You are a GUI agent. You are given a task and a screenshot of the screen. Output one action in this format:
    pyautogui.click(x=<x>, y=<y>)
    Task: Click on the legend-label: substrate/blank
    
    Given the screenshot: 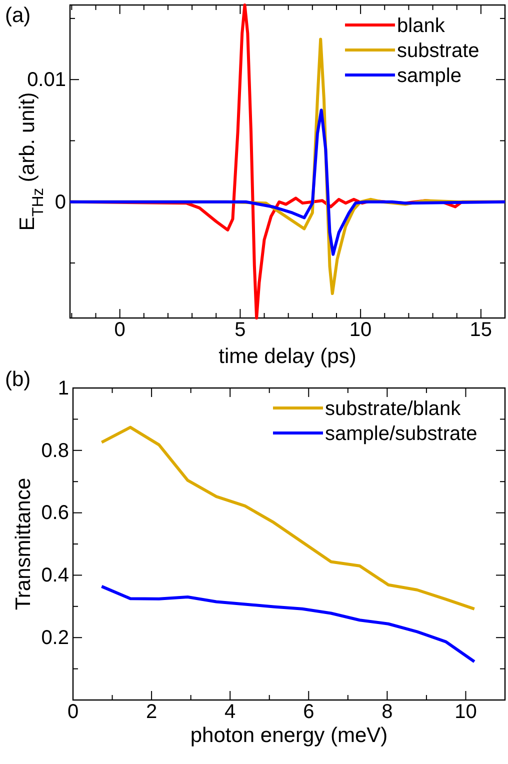 What is the action you would take?
    pyautogui.click(x=393, y=409)
    